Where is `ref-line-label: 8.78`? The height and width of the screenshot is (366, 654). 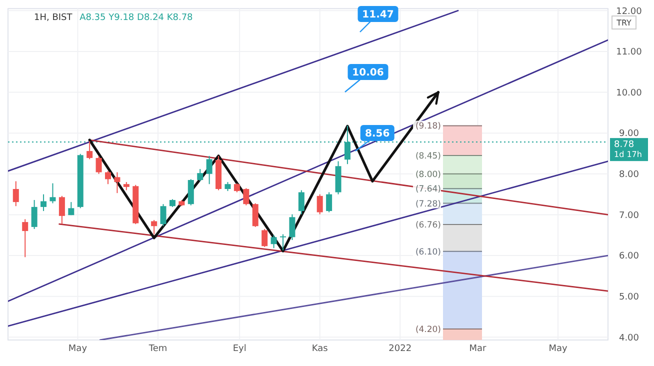 ref-line-label: 8.78 is located at coordinates (624, 145).